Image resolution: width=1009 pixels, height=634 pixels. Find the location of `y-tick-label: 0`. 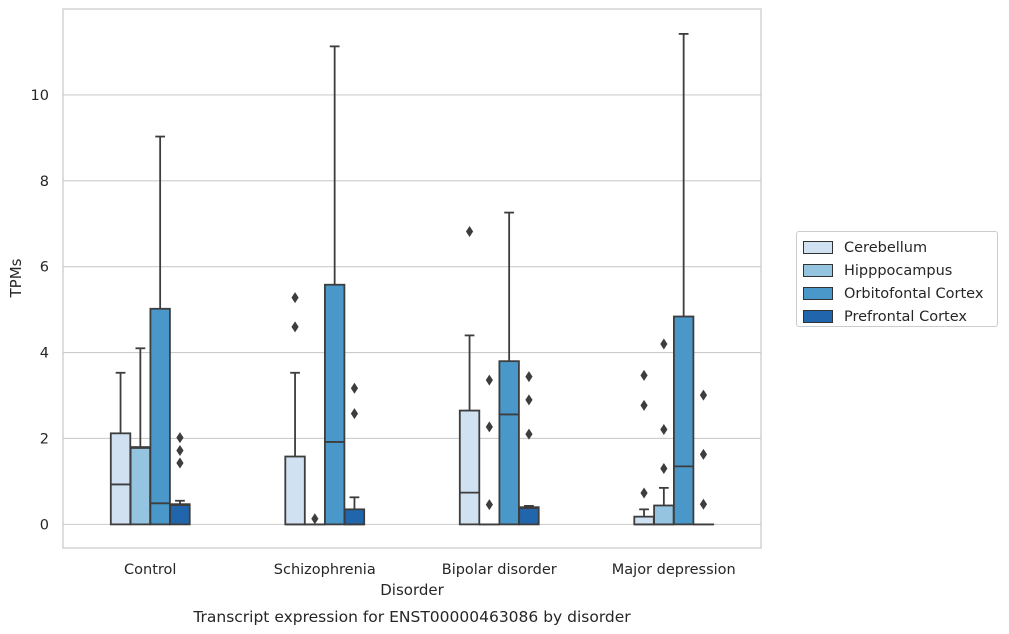

y-tick-label: 0 is located at coordinates (44, 525).